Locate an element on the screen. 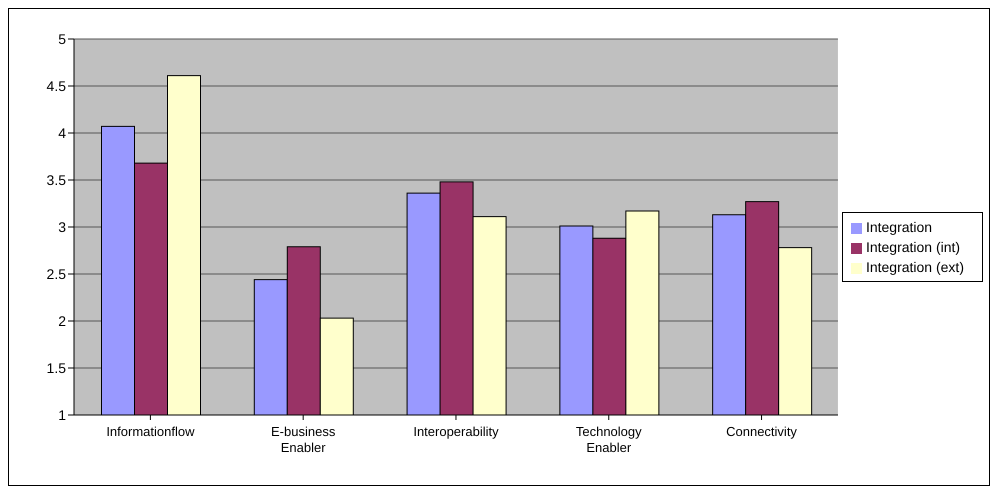 This screenshot has width=998, height=492. y-tick-label: 5 is located at coordinates (62, 38).